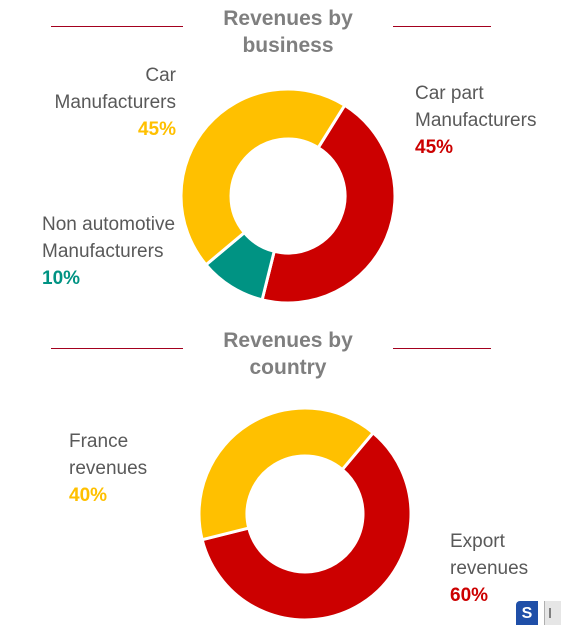 This screenshot has height=627, width=561. What do you see at coordinates (527, 613) in the screenshot?
I see `s-logo-icon: S` at bounding box center [527, 613].